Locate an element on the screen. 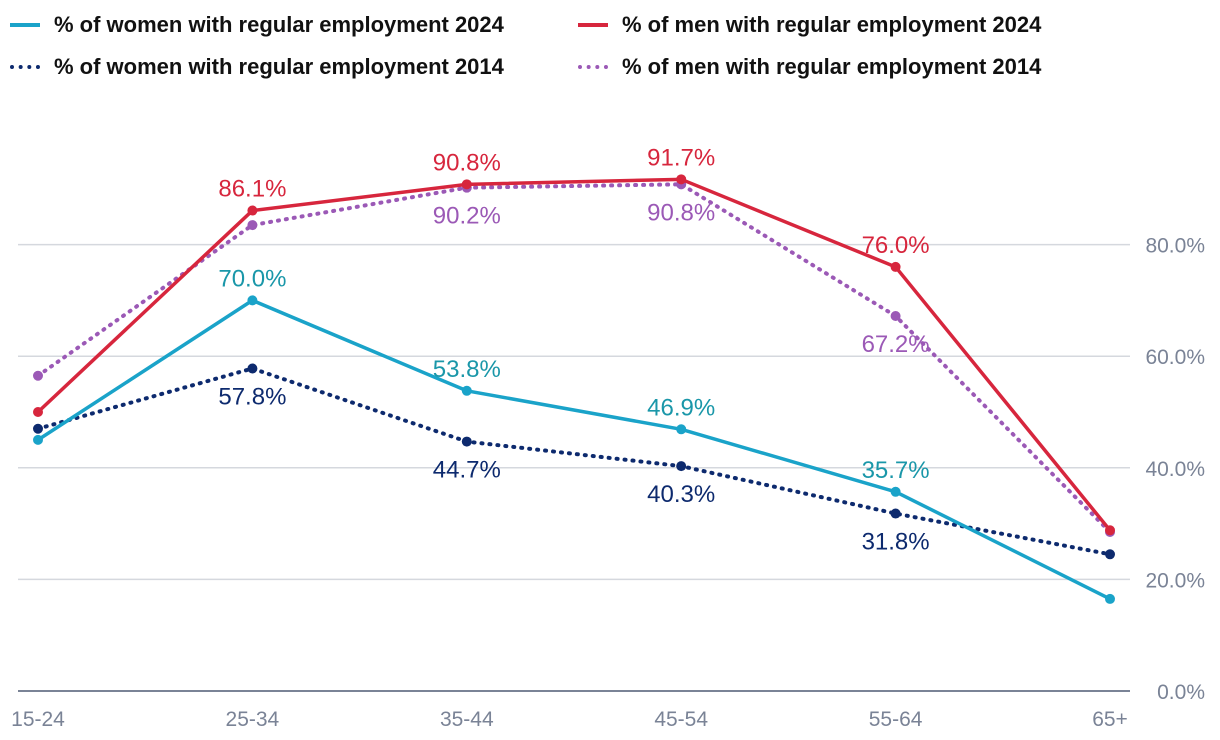  data-label: 31.8% is located at coordinates (896, 542).